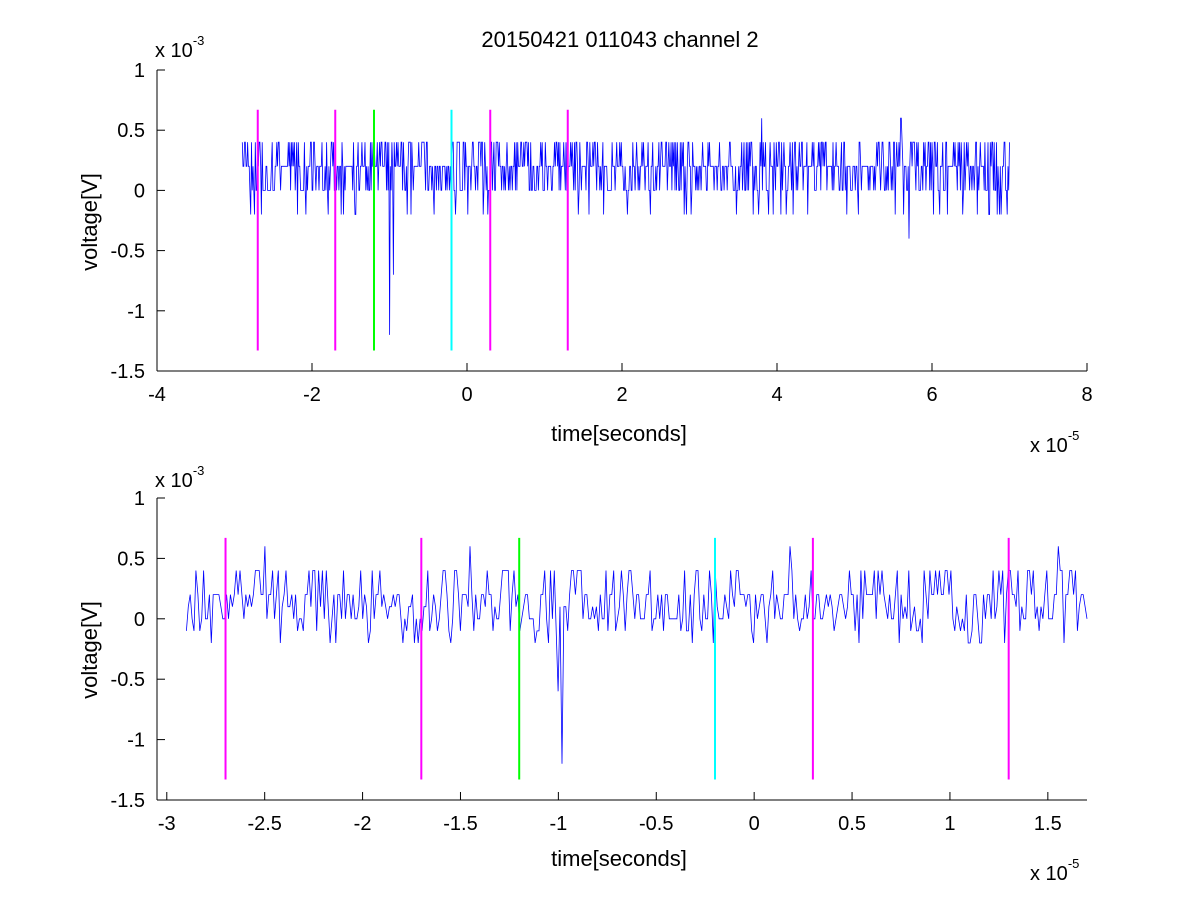 Image resolution: width=1200 pixels, height=901 pixels. What do you see at coordinates (621, 395) in the screenshot?
I see `x-tick-label: 2` at bounding box center [621, 395].